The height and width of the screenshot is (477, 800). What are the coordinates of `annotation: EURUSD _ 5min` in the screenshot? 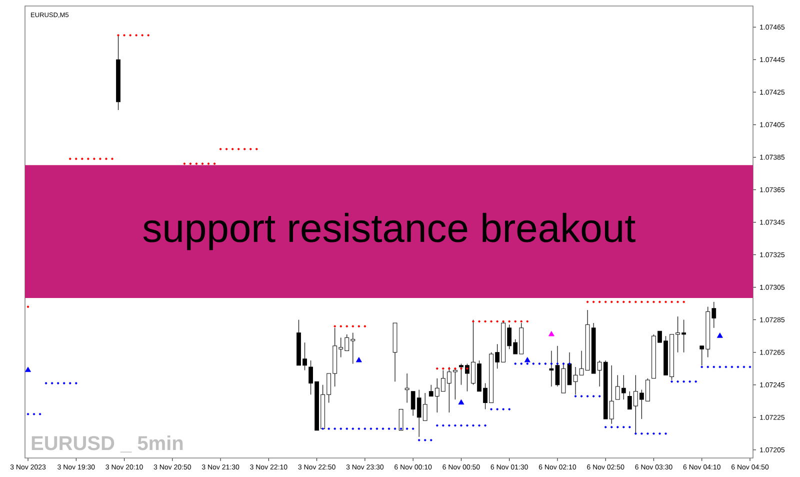 It's located at (107, 444).